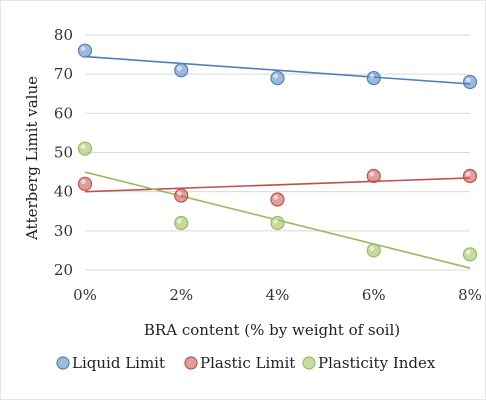 This screenshot has height=400, width=486. Describe the element at coordinates (309, 363) in the screenshot. I see `legend-marker-plasticity-index` at that location.